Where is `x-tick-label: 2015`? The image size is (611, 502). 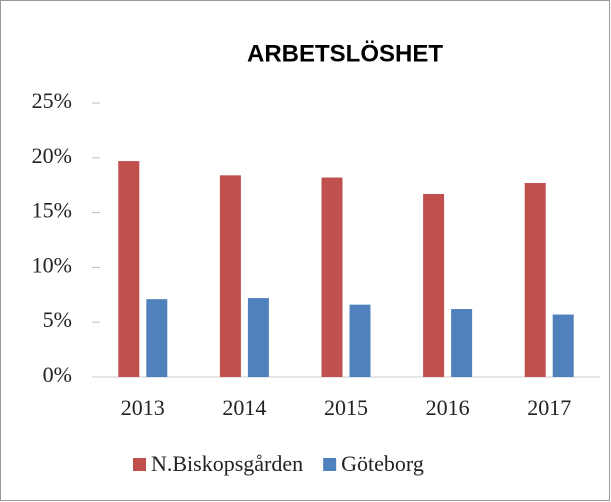
x-tick-label: 2015 is located at coordinates (346, 407).